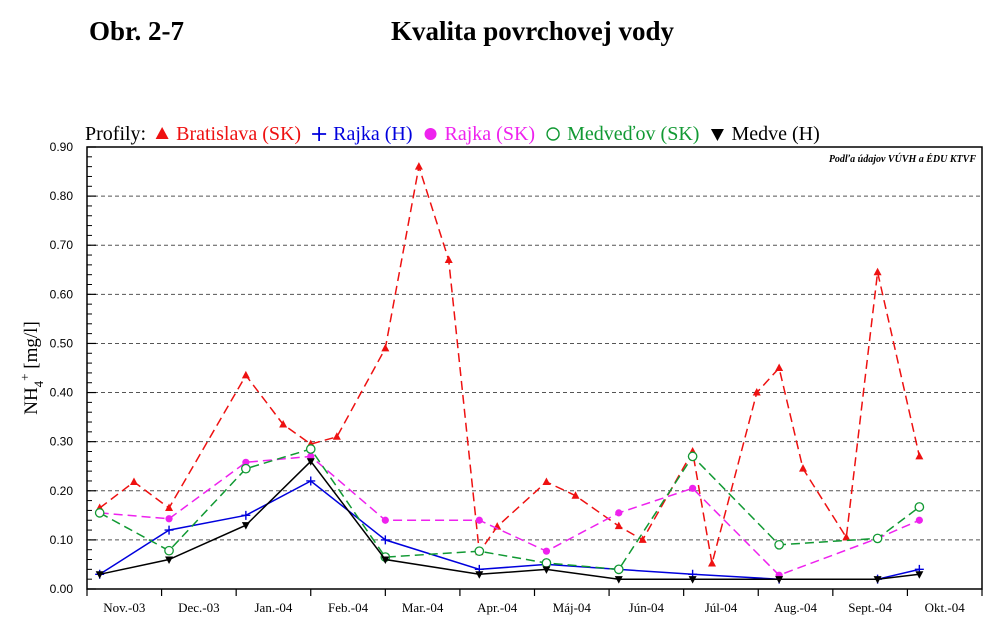 Image resolution: width=1000 pixels, height=641 pixels. Describe the element at coordinates (137, 31) in the screenshot. I see `figure-number: Obr. 2-7` at that location.